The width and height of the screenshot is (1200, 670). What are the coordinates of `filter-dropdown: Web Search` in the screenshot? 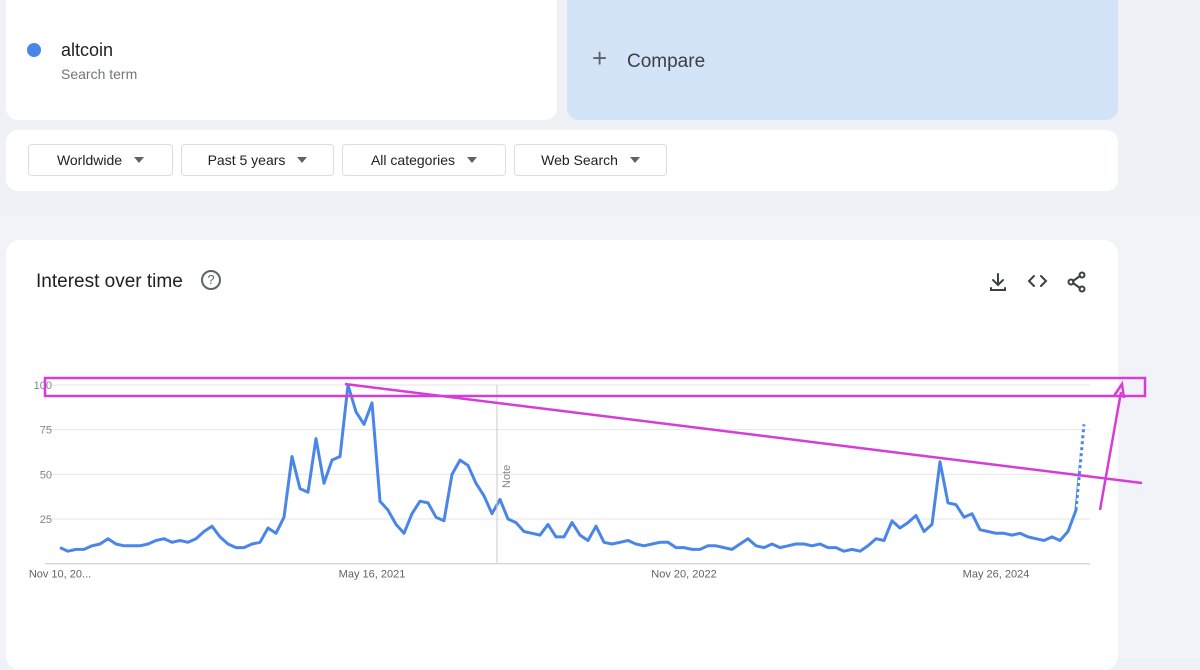 It's located at (590, 160).